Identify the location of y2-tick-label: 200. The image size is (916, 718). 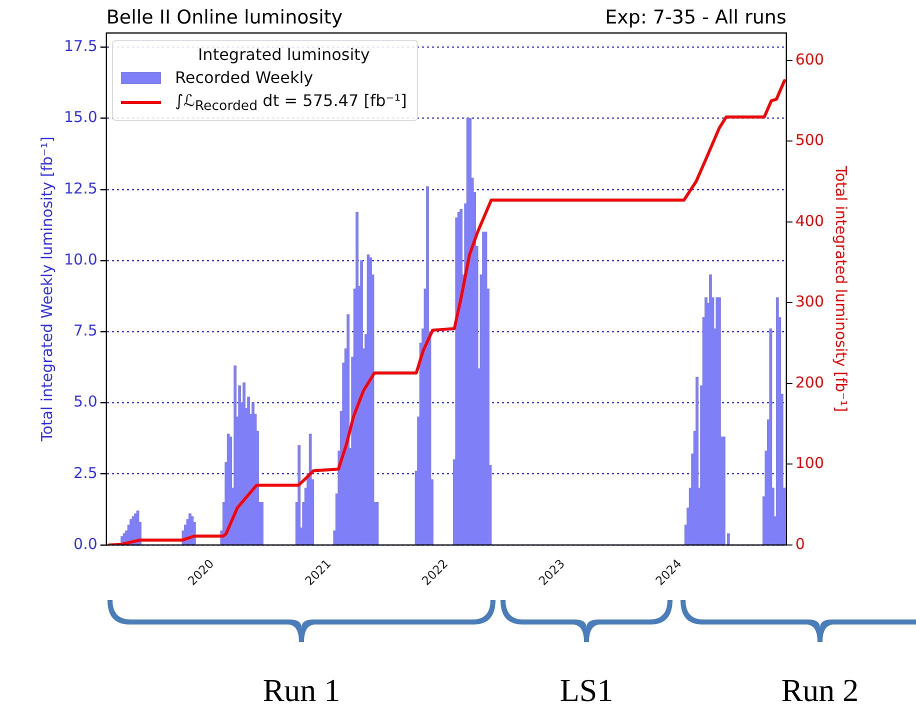
(809, 382).